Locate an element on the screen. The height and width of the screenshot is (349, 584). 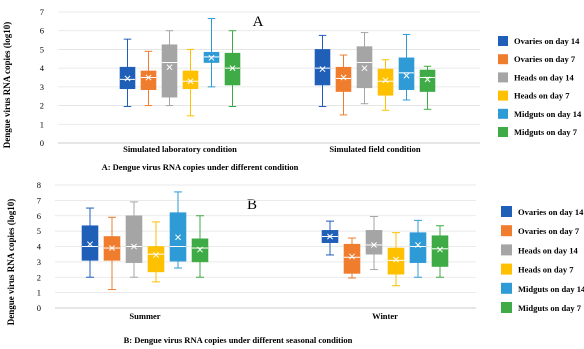
x-category-label: Winter is located at coordinates (385, 316).